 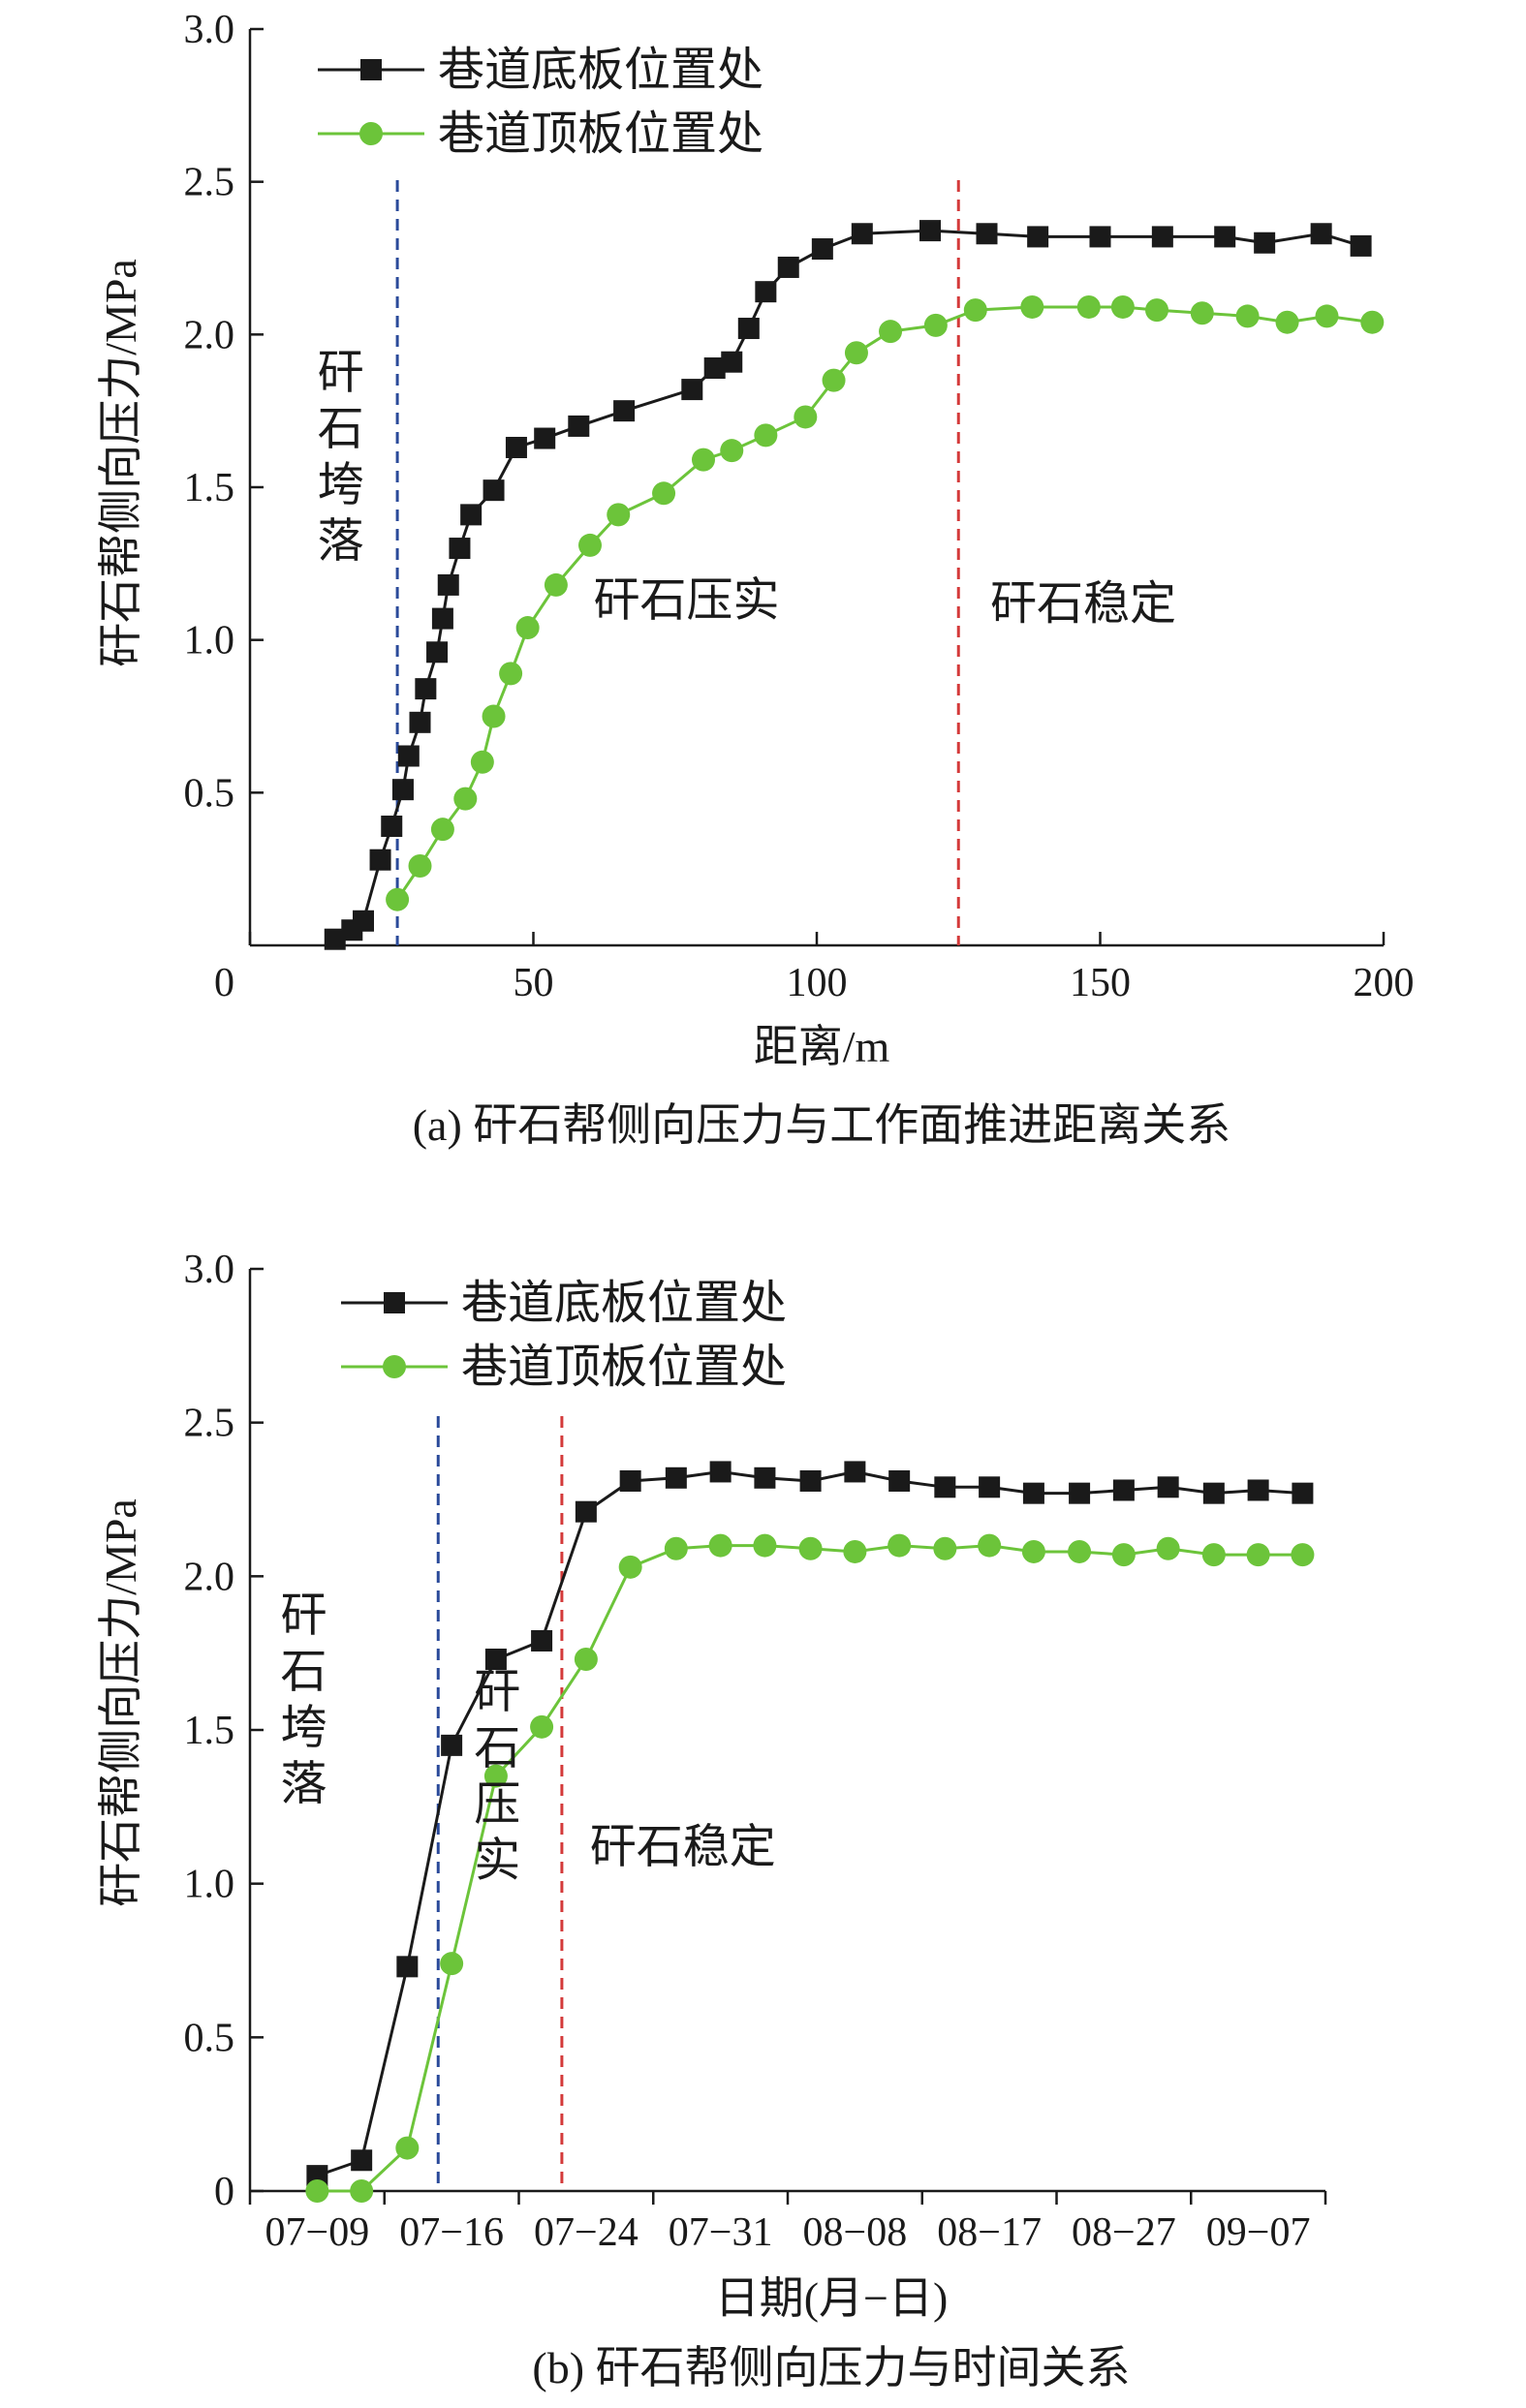 I want to click on annotation-char: 落, so click(x=303, y=1783).